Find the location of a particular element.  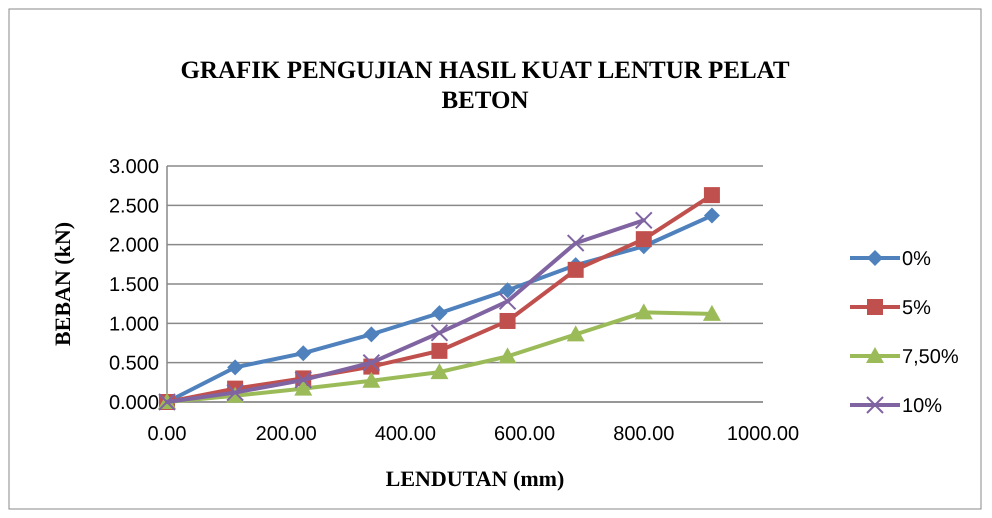

y-tick-label: 2.500 is located at coordinates (133, 206).